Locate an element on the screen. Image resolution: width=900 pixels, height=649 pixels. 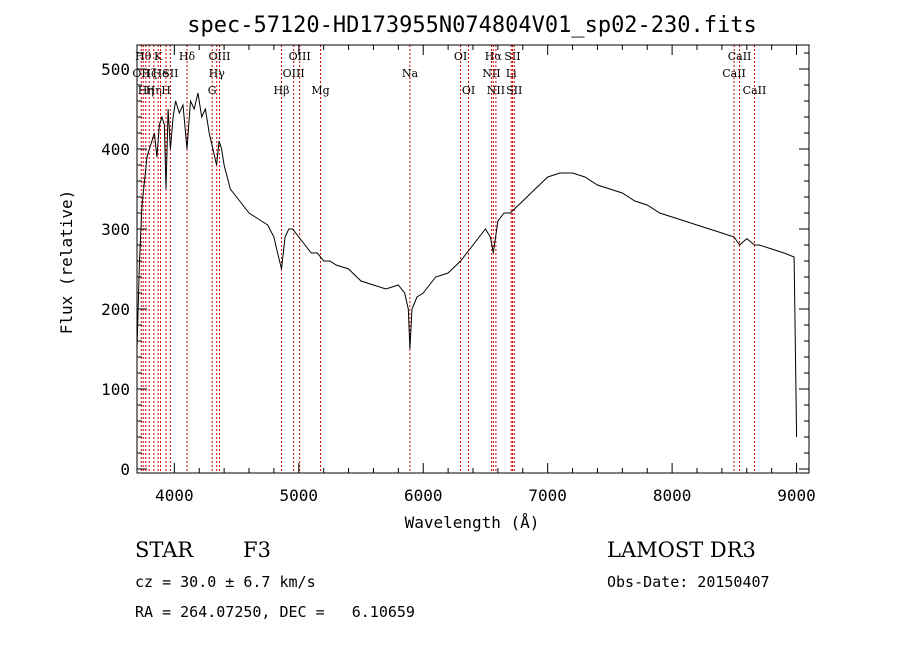
y-tick-label: 300 is located at coordinates (115, 229).